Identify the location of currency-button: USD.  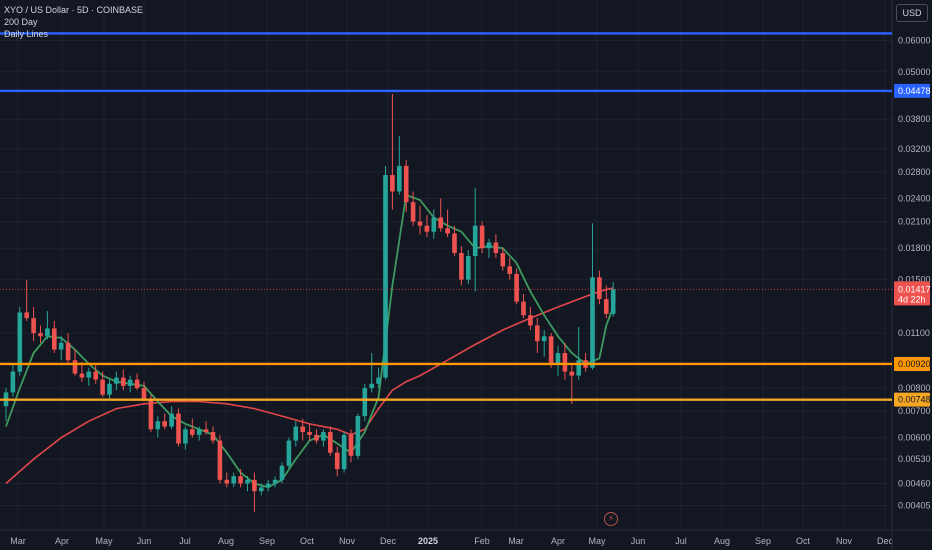
(912, 13).